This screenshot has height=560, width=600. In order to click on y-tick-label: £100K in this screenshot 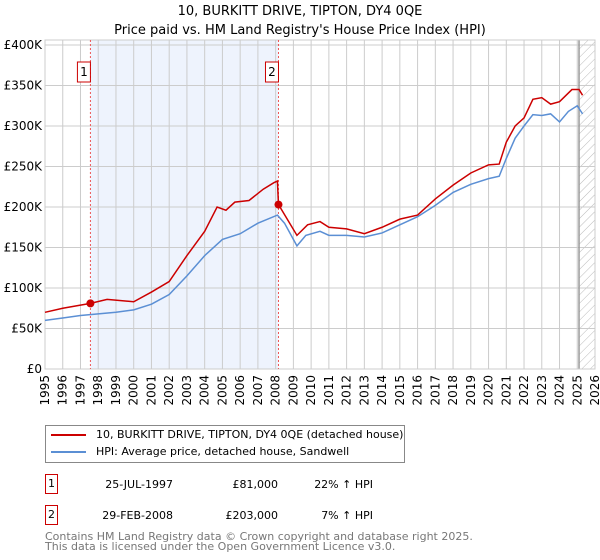, I will do `click(24, 288)`.